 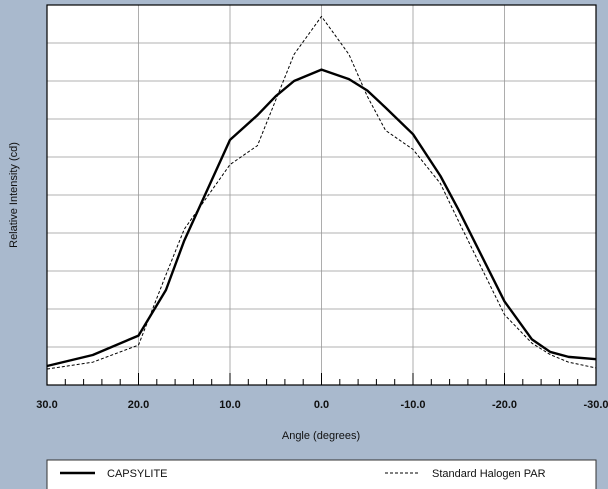 What do you see at coordinates (504, 405) in the screenshot?
I see `x-tick-label: -20.0` at bounding box center [504, 405].